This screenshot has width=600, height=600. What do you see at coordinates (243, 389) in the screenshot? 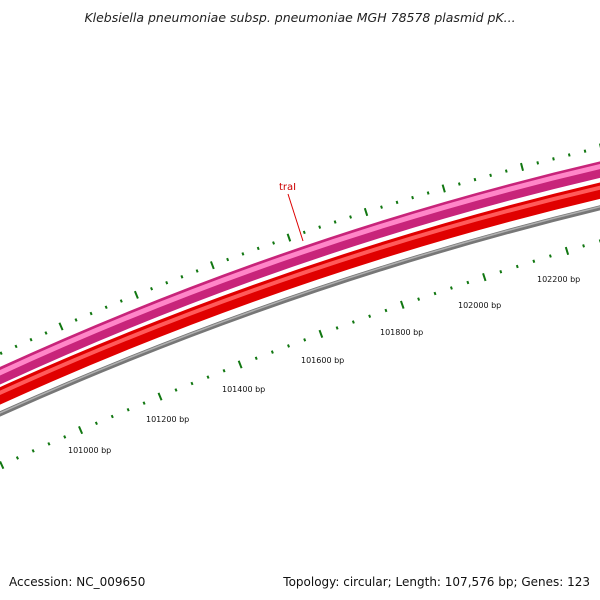
I see `ruler-label-101400: 101400 bp` at bounding box center [243, 389].